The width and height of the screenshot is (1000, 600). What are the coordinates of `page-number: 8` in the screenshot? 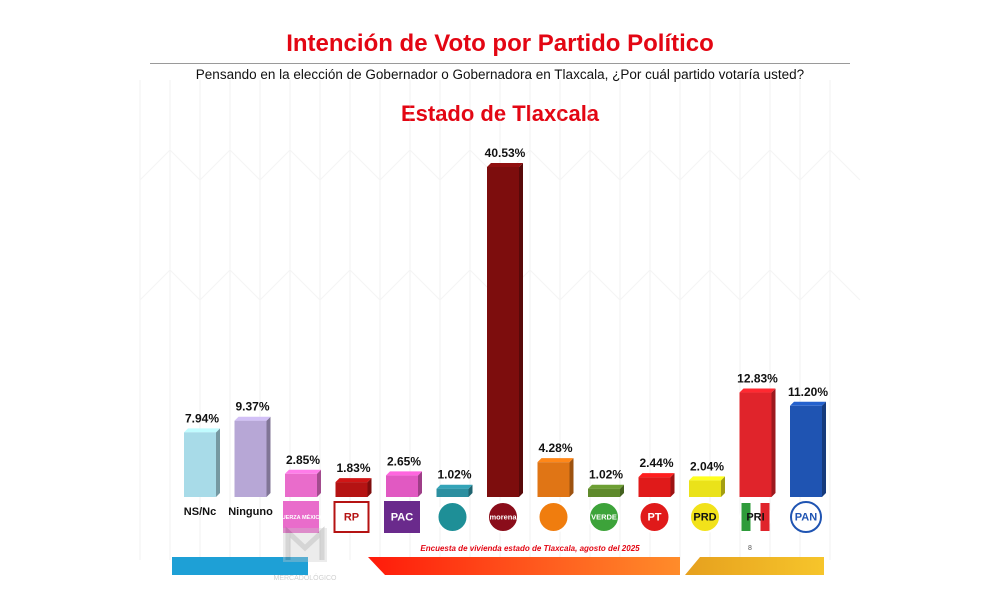 It's located at (750, 548).